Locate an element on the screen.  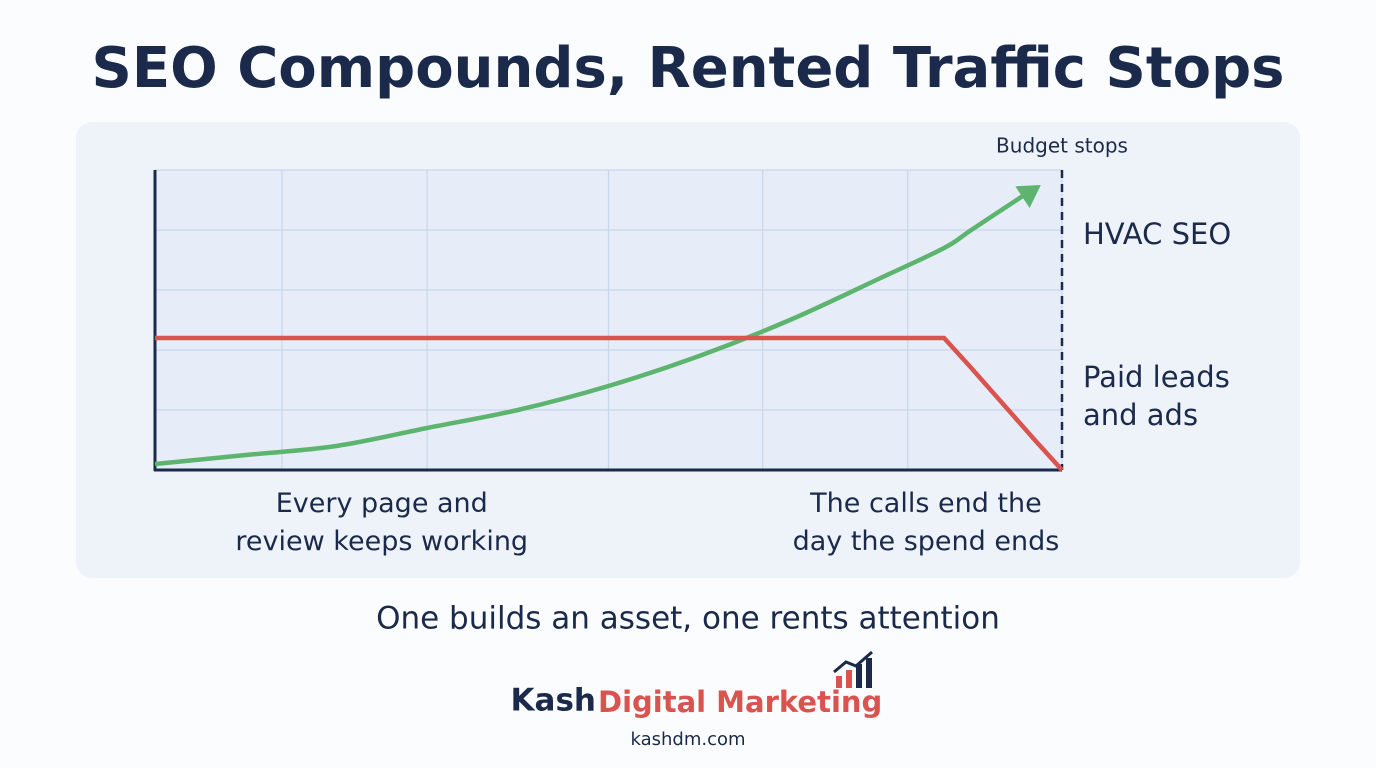
logo-icon is located at coordinates (853, 669).